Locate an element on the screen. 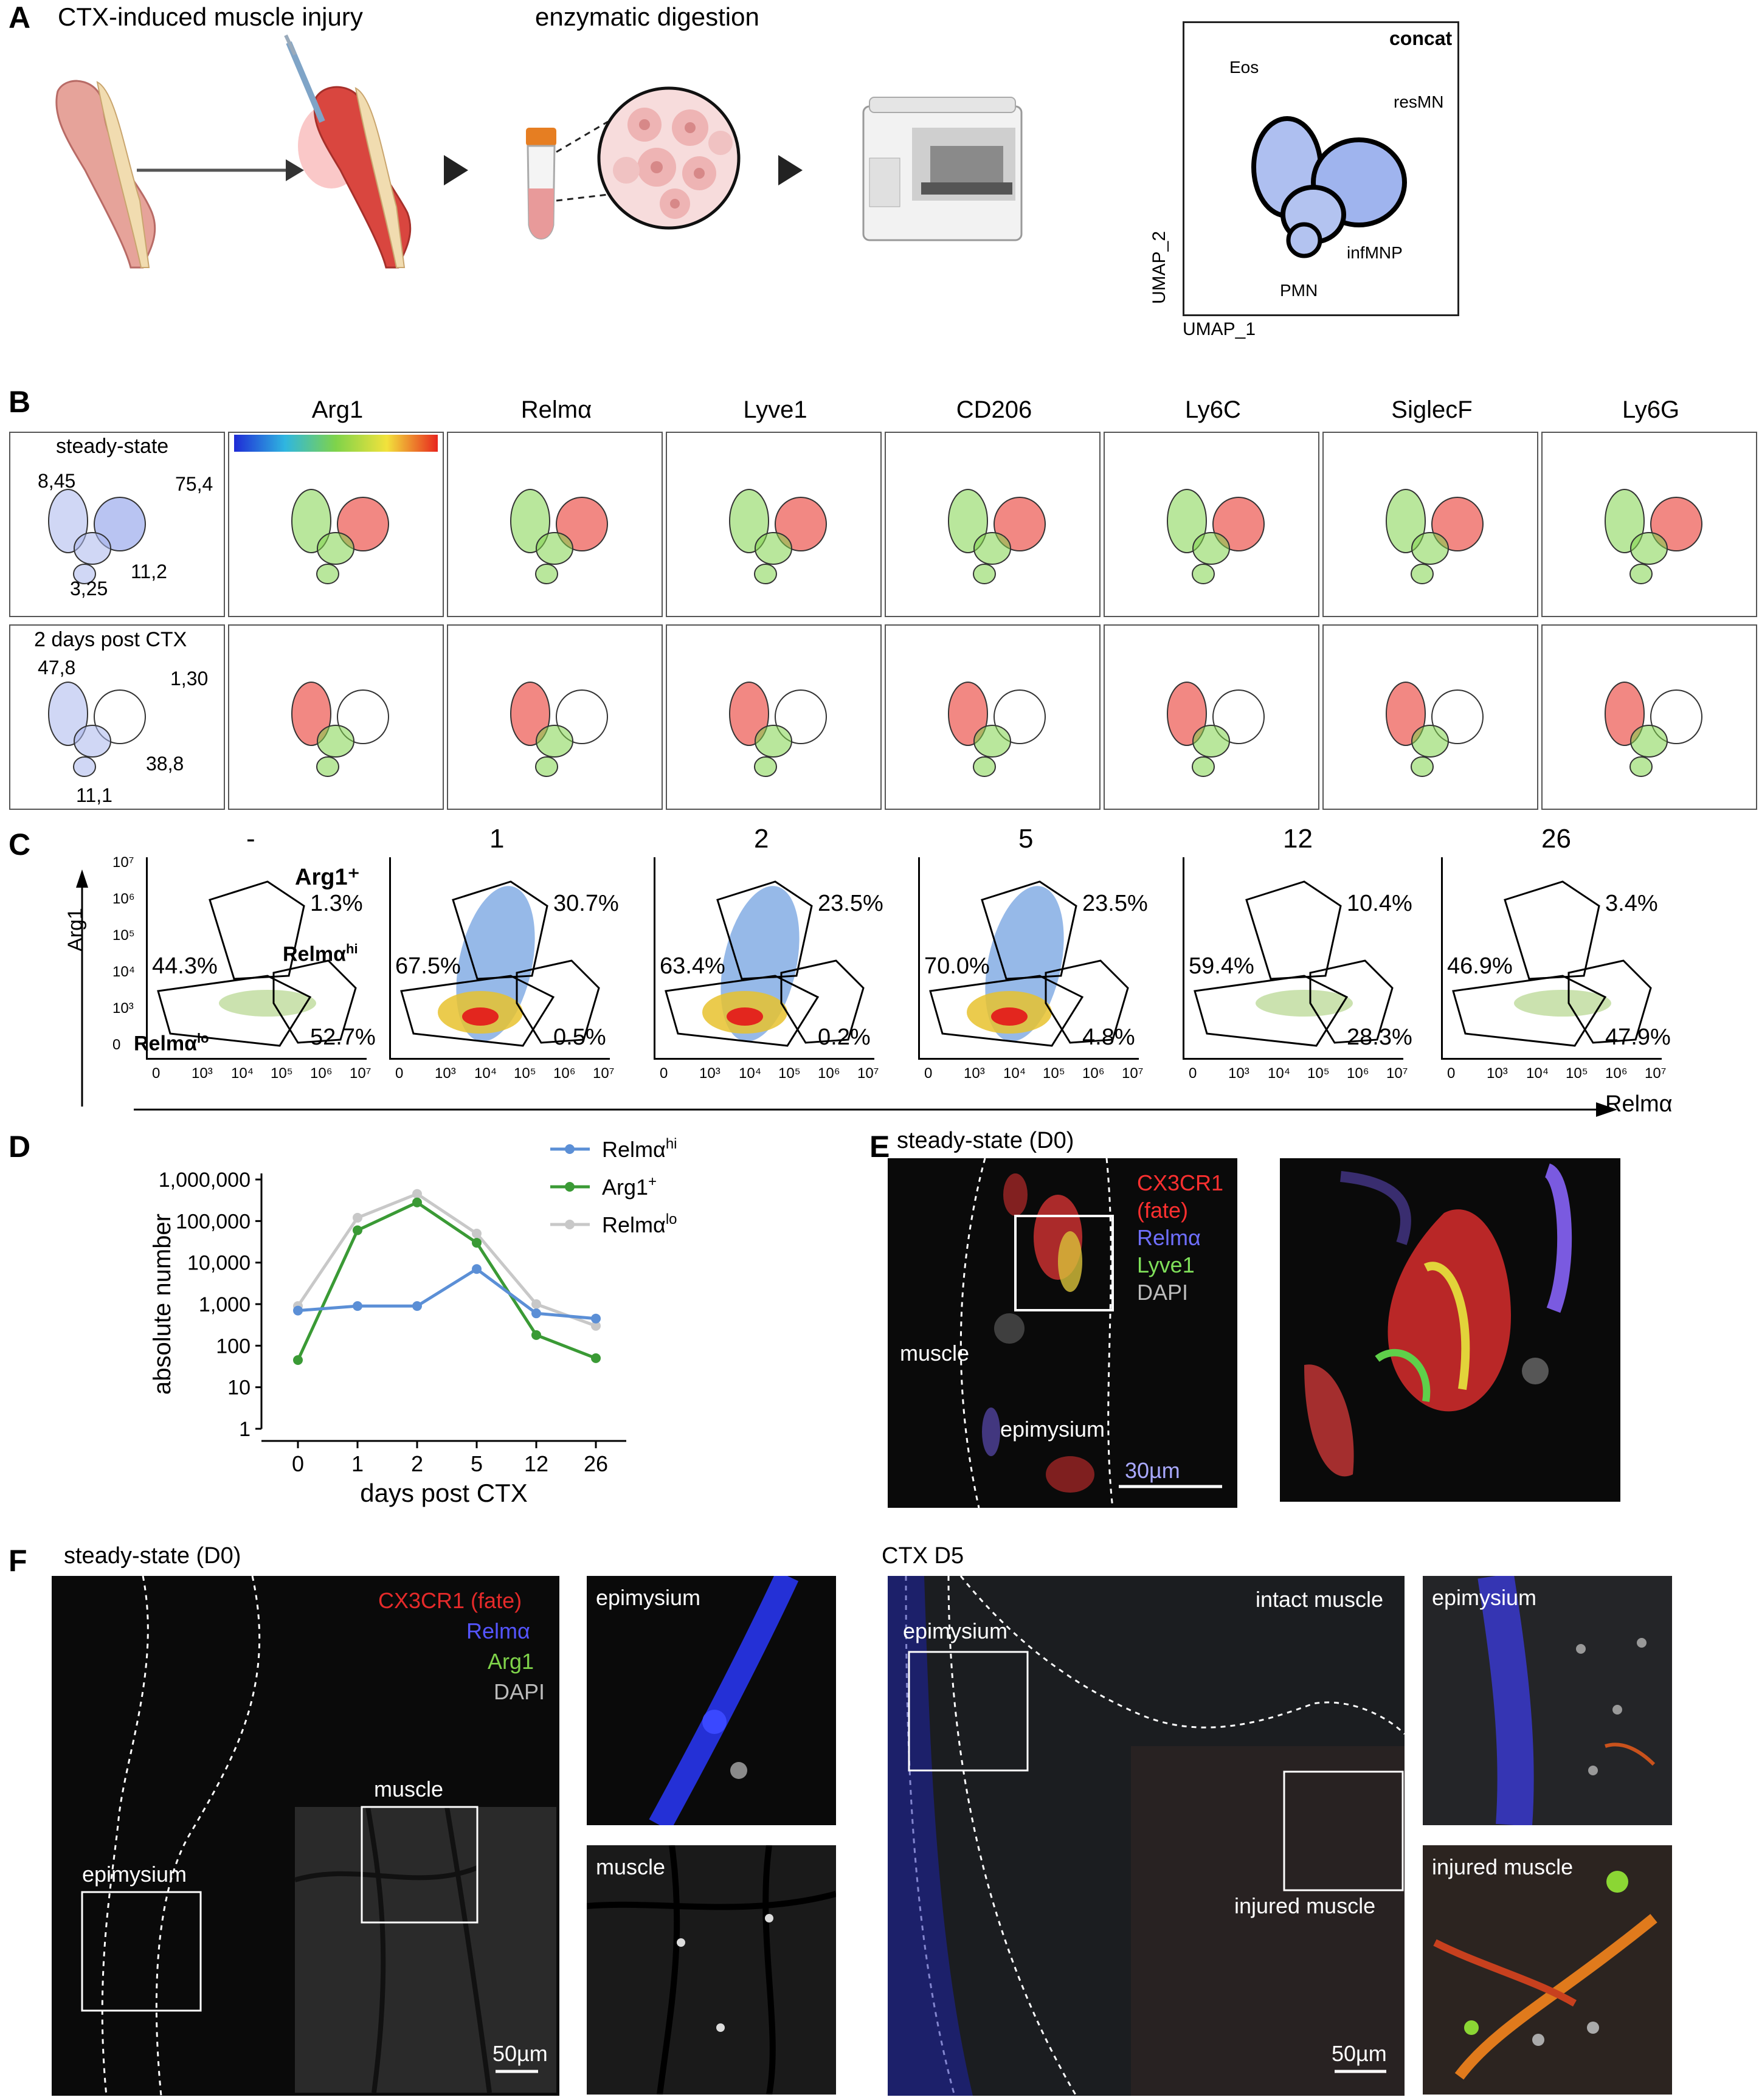  freq-pmn-steady: 3,25 is located at coordinates (89, 588).